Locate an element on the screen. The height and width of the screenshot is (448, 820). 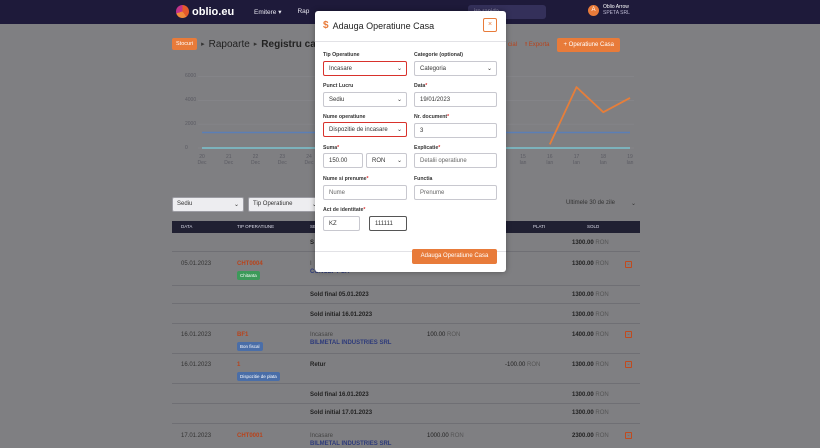
row-partner: CONCEPT SA is located at coordinates (330, 272).